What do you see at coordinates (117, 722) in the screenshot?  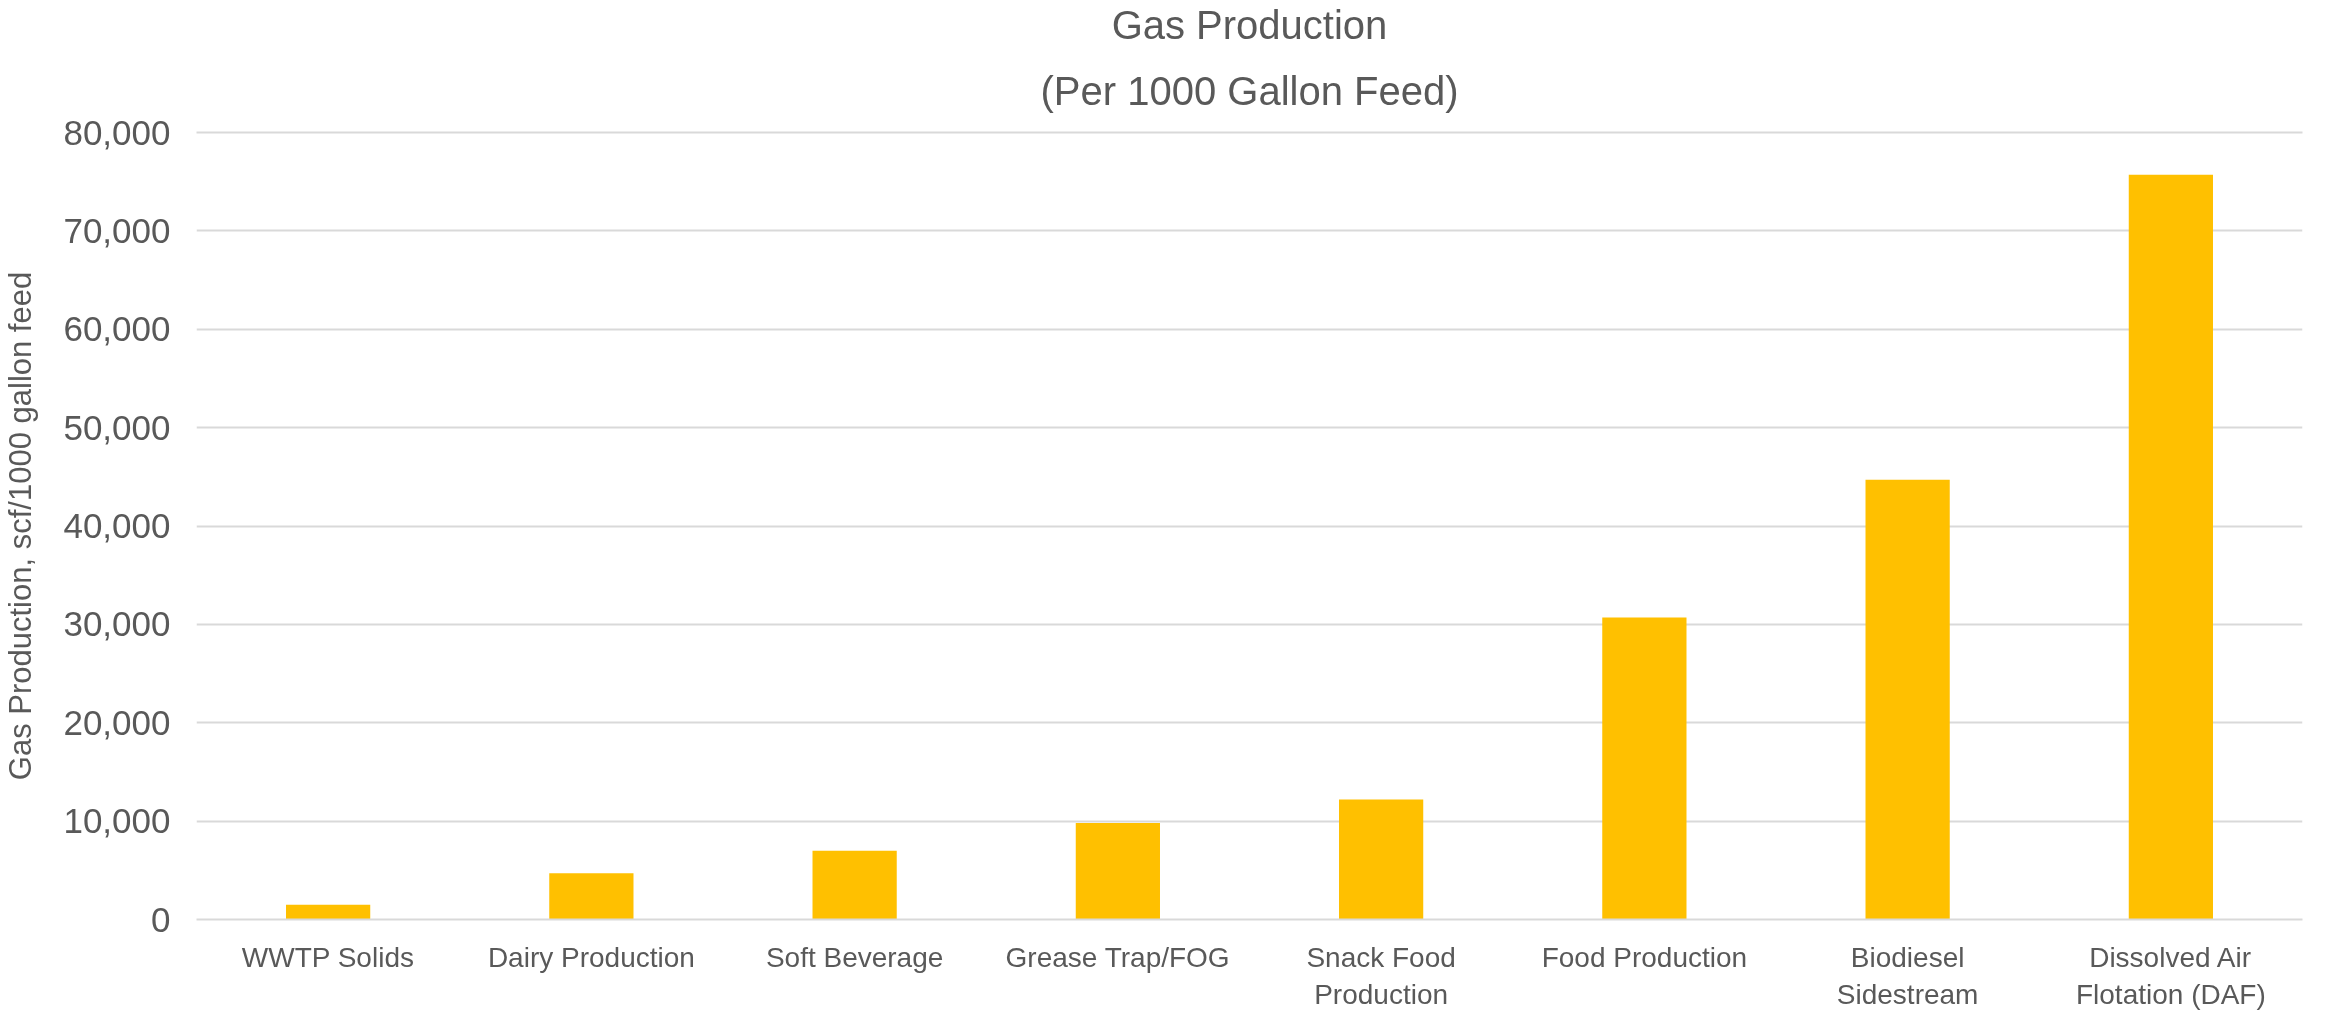 I see `y-tick-label: 20,000` at bounding box center [117, 722].